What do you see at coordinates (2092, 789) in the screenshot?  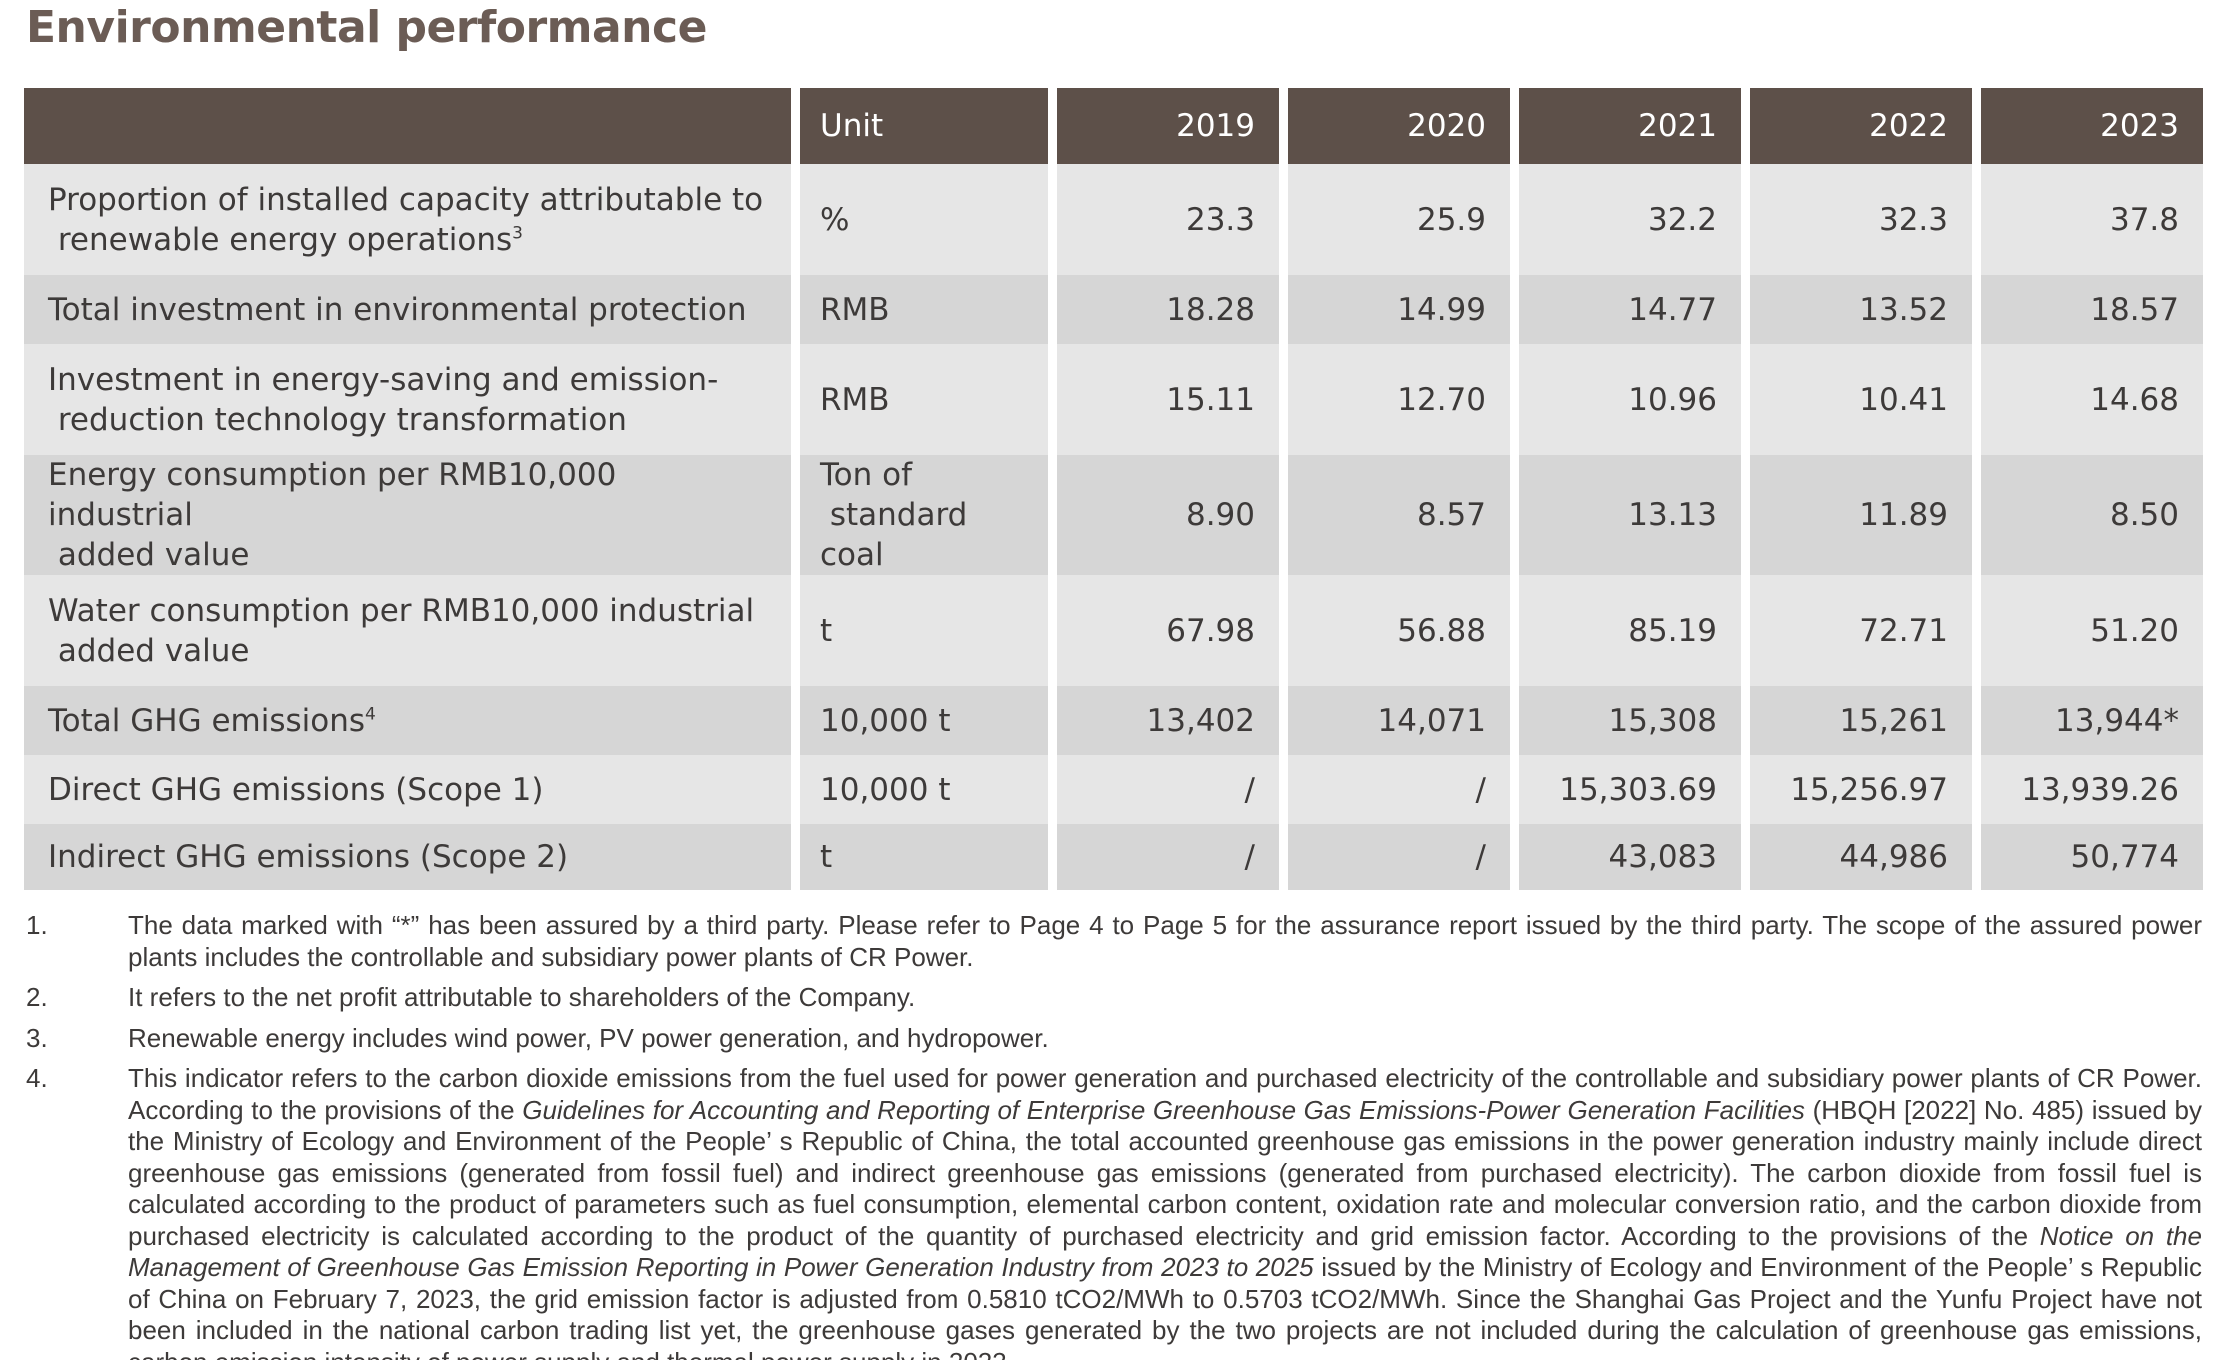 I see `value-cell: 13,939.26` at bounding box center [2092, 789].